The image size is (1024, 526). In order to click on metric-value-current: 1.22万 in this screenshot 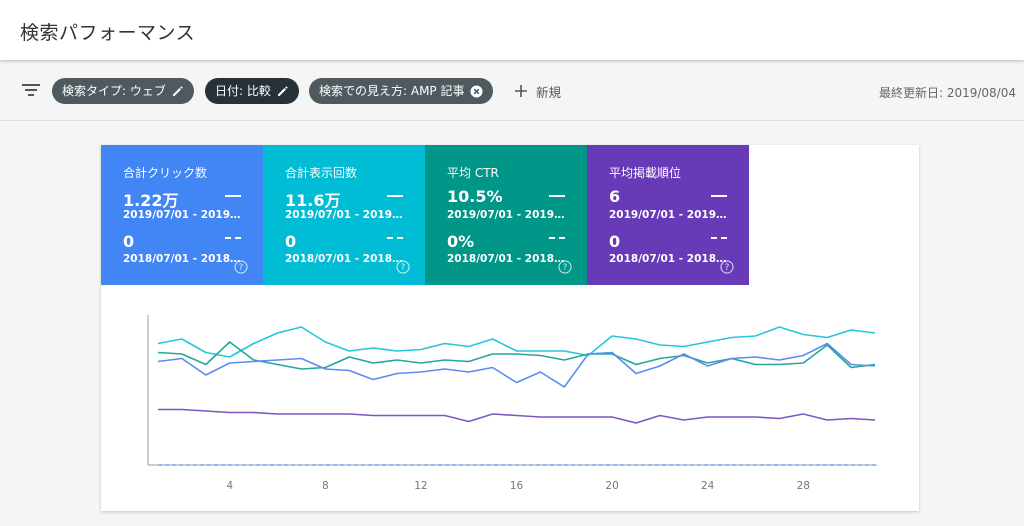, I will do `click(151, 200)`.